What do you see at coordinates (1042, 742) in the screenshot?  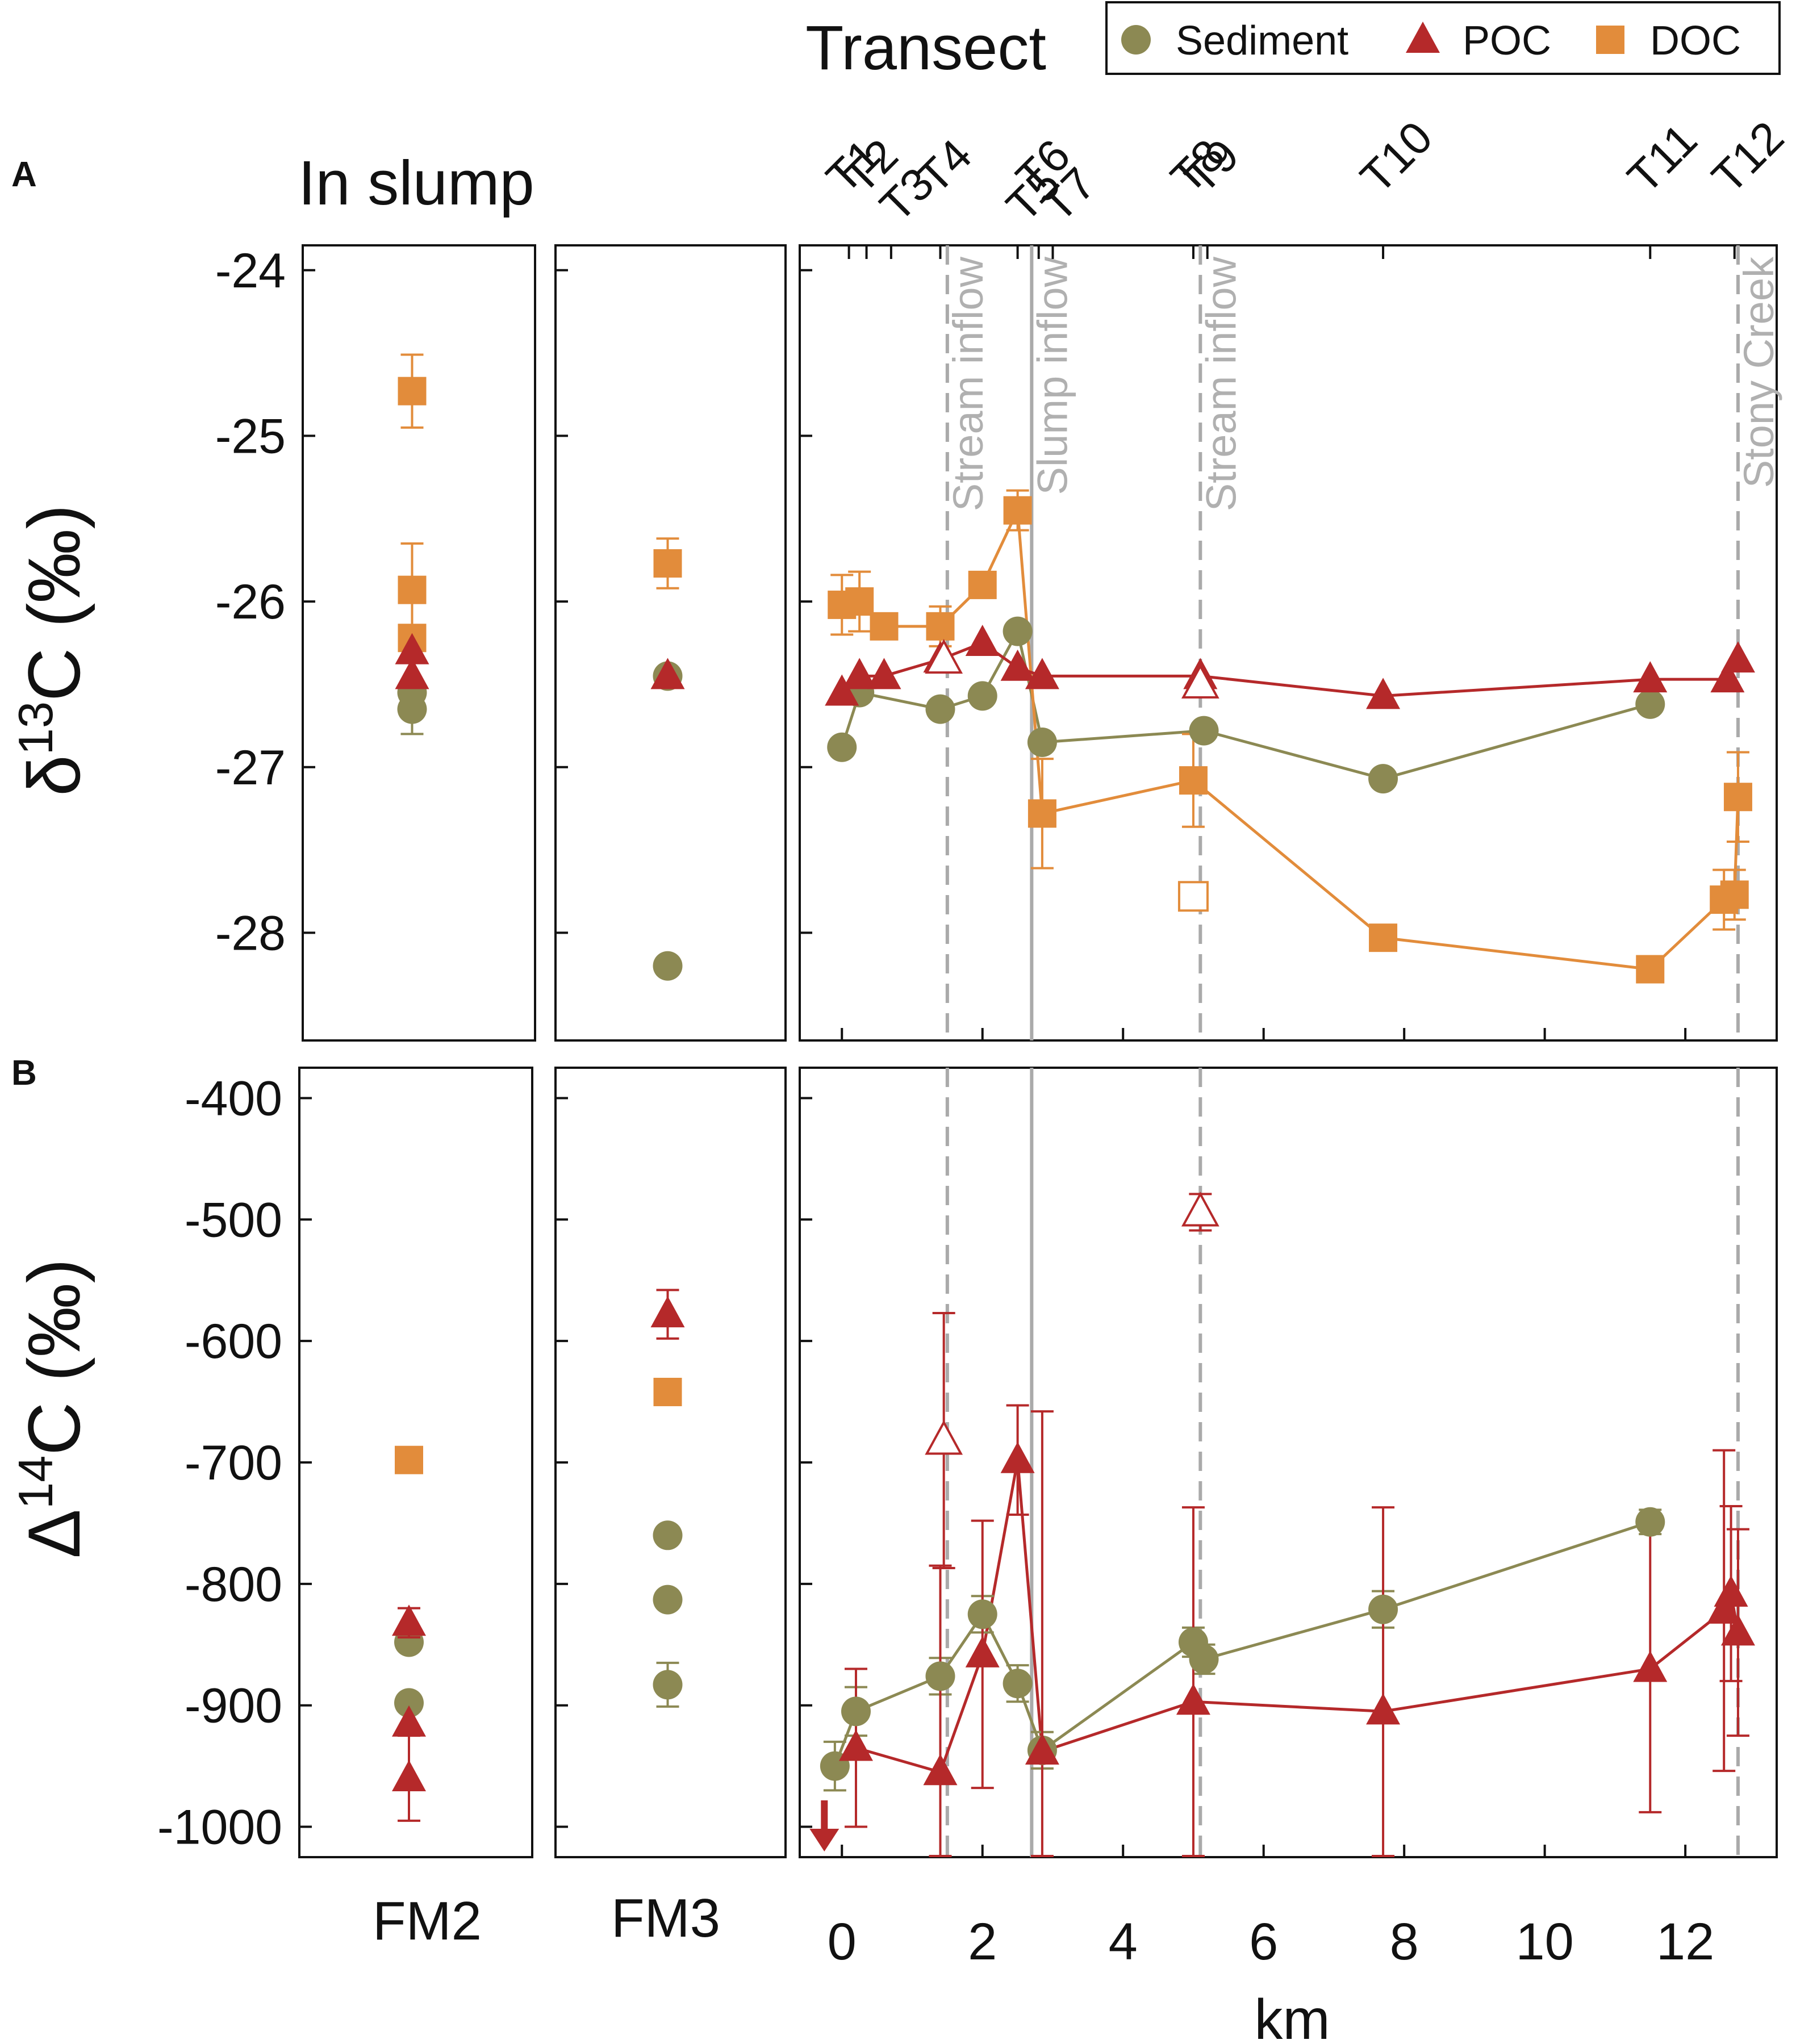 I see `series-sediment-point-5-a` at bounding box center [1042, 742].